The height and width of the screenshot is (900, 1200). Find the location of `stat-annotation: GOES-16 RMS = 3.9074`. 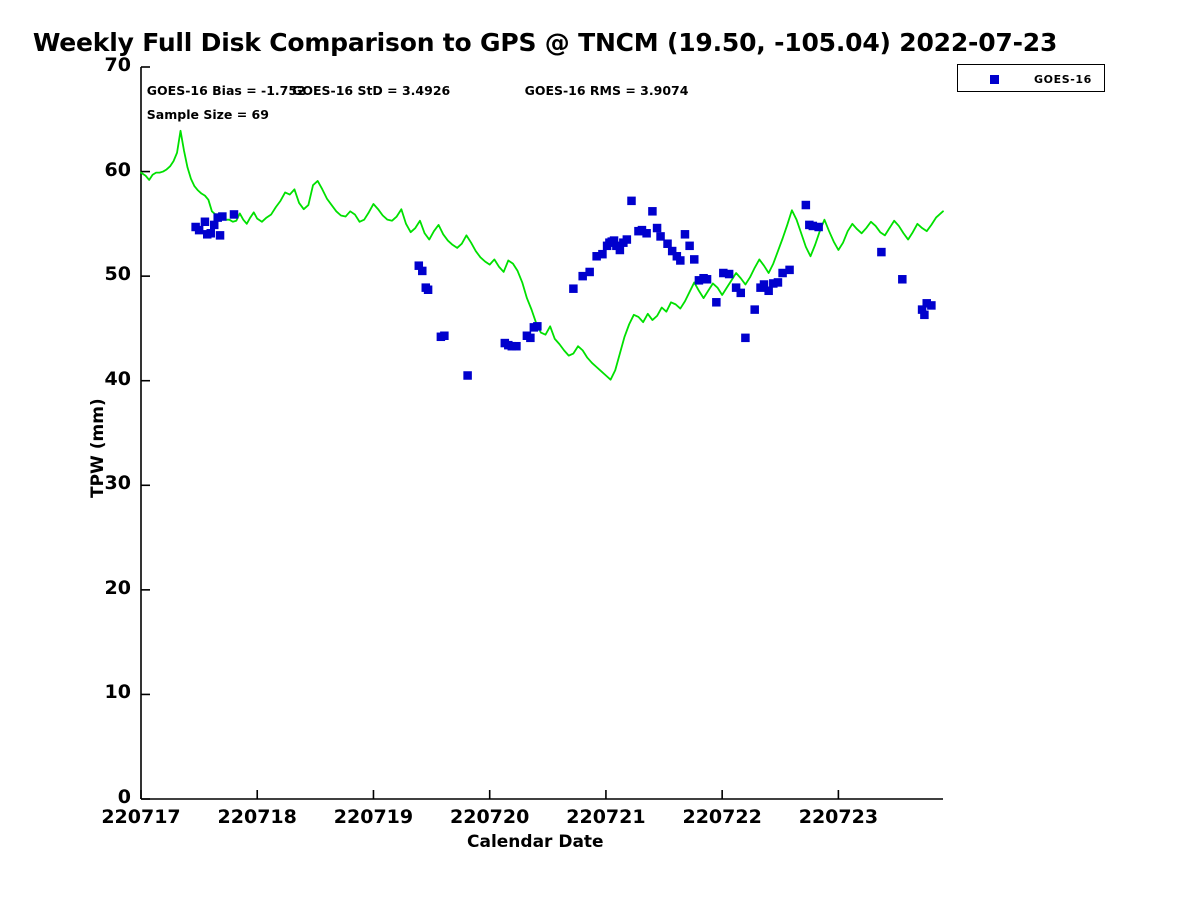

stat-annotation: GOES-16 RMS = 3.9074 is located at coordinates (606, 91).